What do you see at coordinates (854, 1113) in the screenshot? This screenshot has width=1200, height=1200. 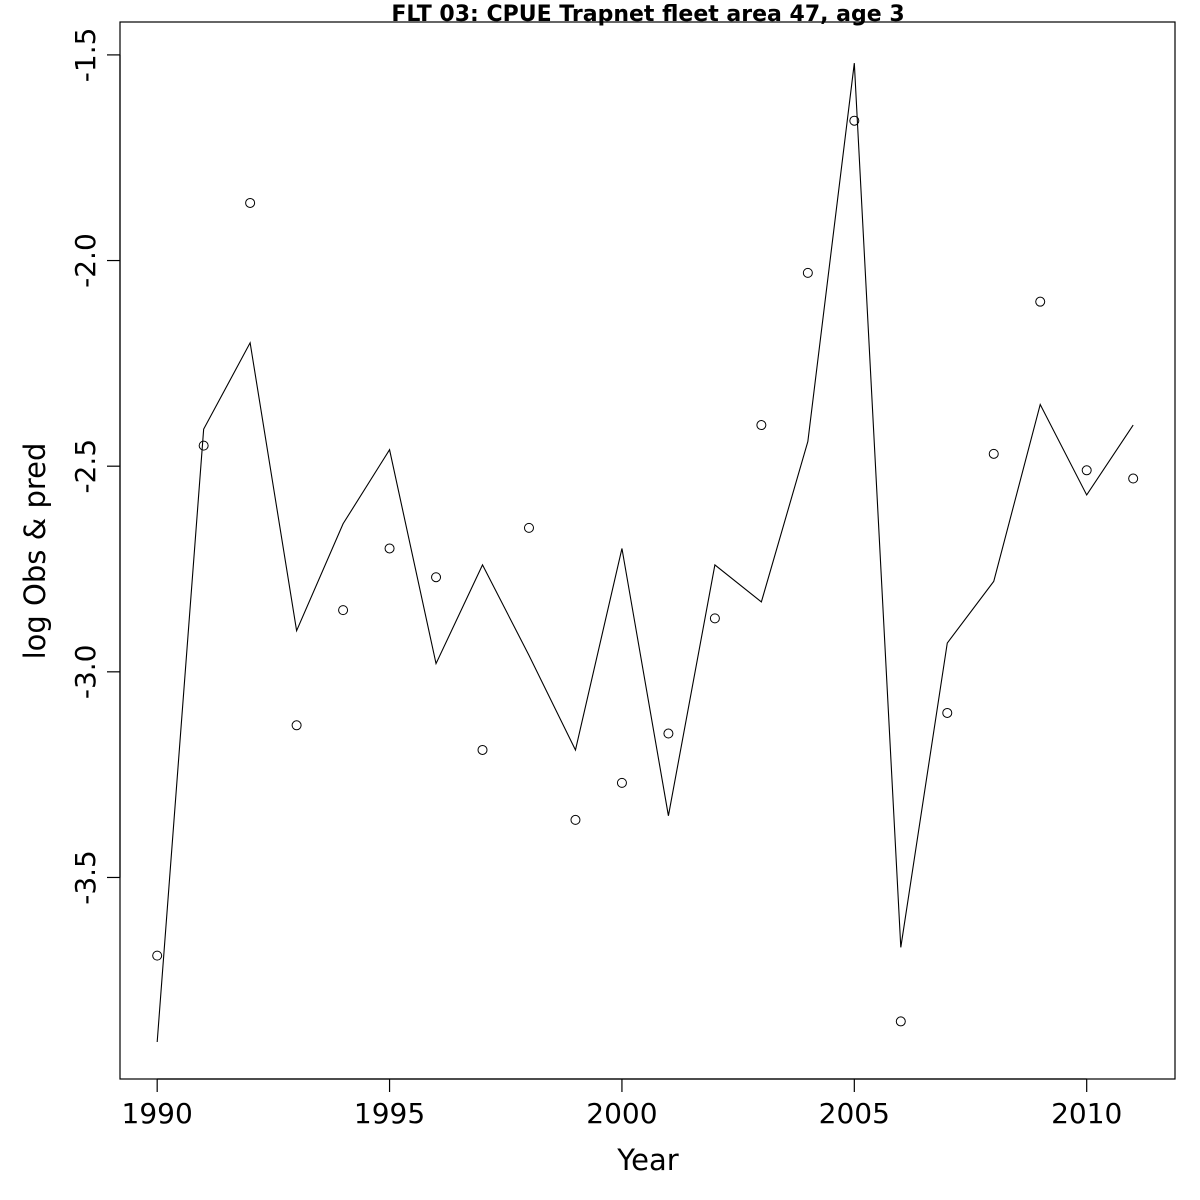 I see `x-tick-label: 2005` at bounding box center [854, 1113].